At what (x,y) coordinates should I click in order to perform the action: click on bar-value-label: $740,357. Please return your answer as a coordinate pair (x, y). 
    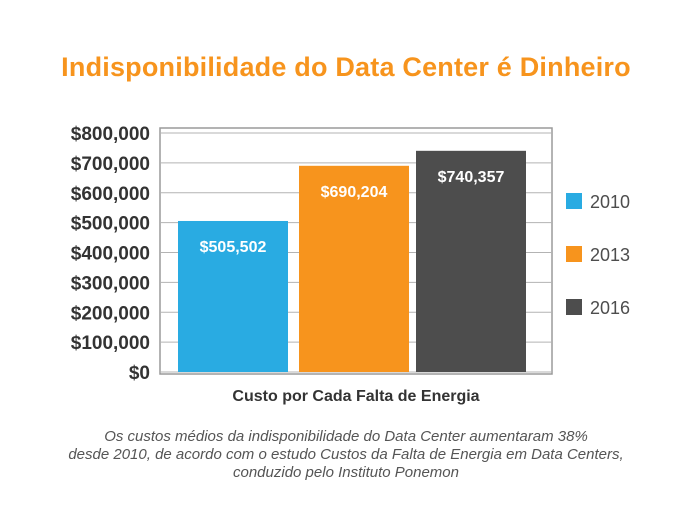
    Looking at the image, I should click on (471, 177).